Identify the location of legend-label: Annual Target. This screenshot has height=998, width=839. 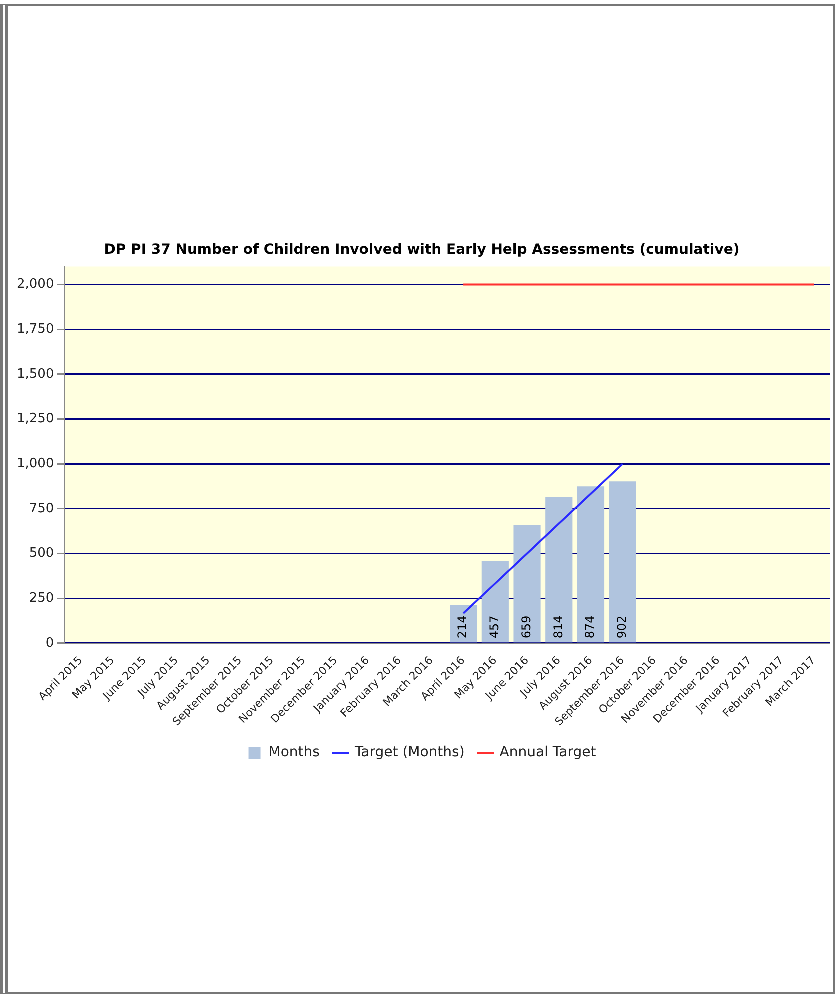
(548, 752).